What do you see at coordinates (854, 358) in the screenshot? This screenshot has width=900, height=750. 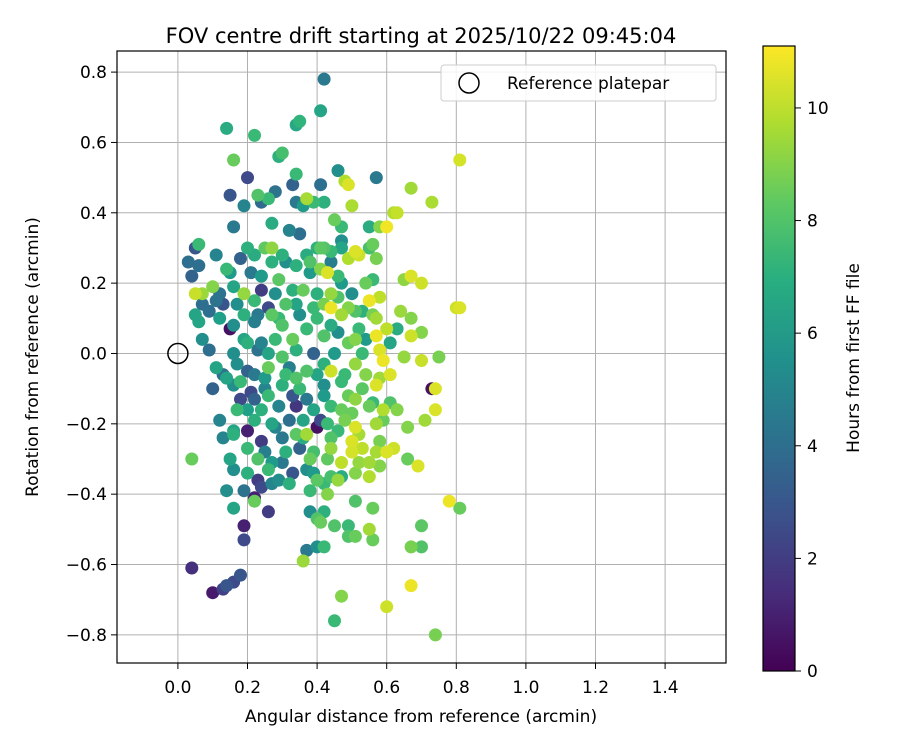 I see `colorbar-label: Hours from first FF file` at bounding box center [854, 358].